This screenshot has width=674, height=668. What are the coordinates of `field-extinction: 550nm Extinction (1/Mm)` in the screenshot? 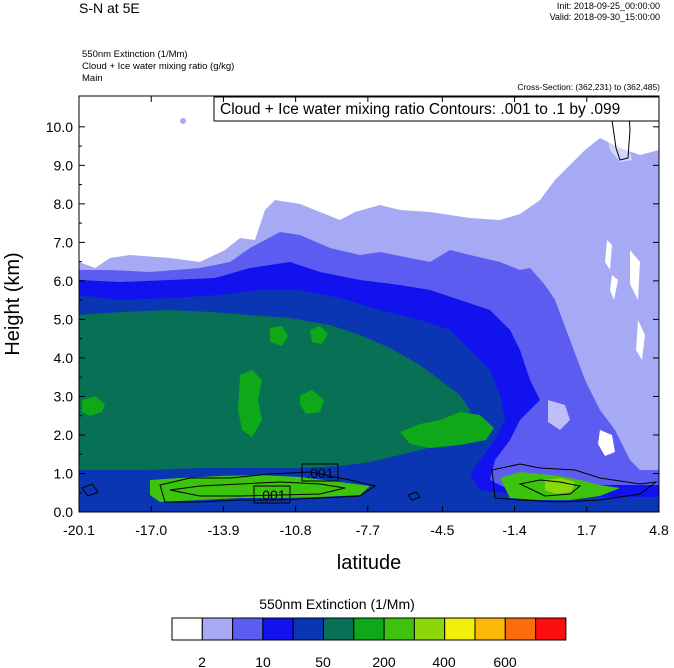 It's located at (135, 54).